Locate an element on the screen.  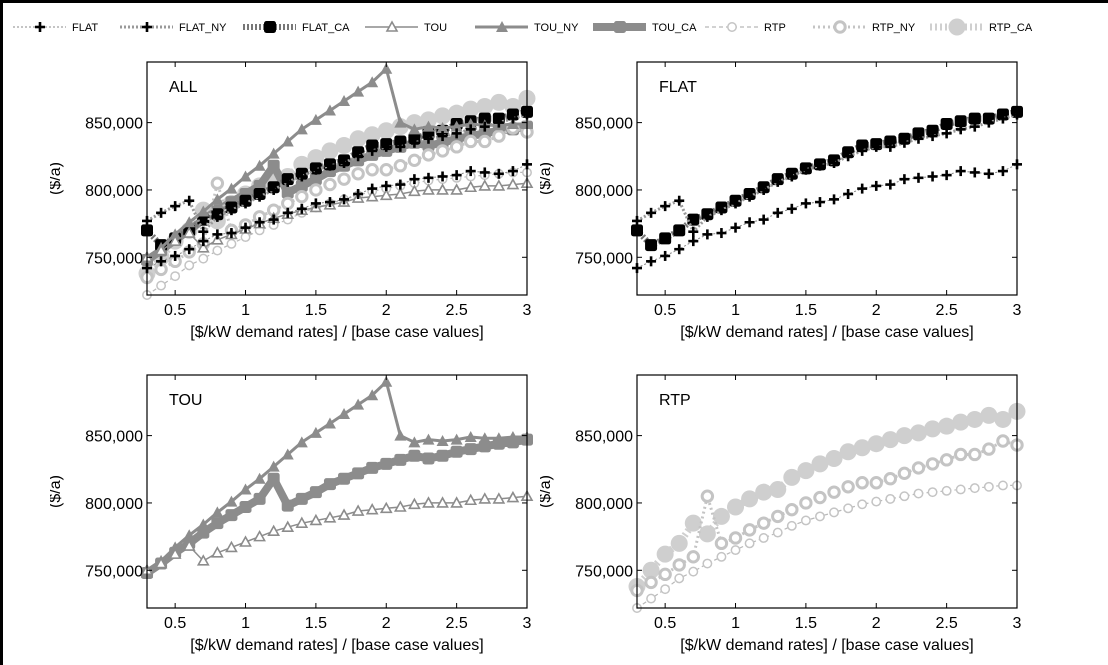
legend-tou-marker is located at coordinates (392, 26).